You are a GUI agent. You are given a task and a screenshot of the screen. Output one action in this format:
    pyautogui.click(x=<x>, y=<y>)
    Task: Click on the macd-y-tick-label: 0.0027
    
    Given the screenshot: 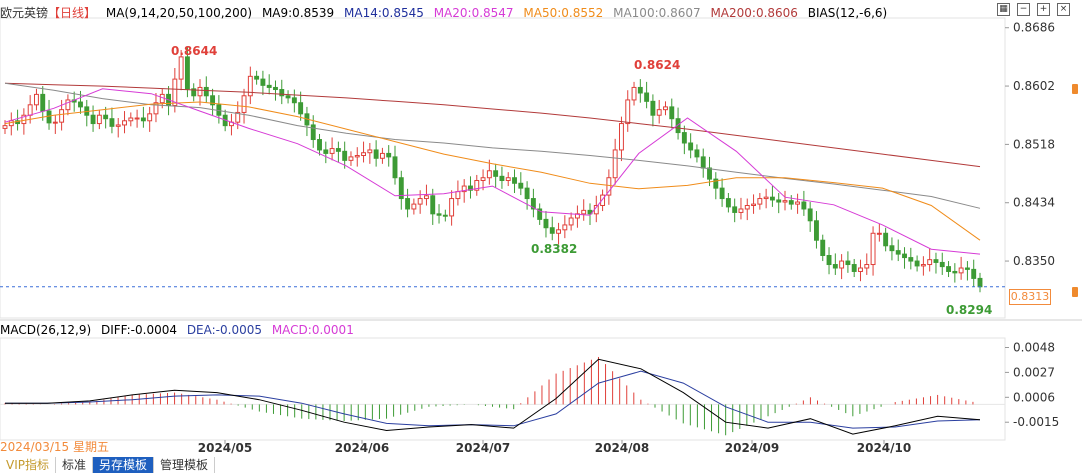 What is the action you would take?
    pyautogui.click(x=1034, y=372)
    